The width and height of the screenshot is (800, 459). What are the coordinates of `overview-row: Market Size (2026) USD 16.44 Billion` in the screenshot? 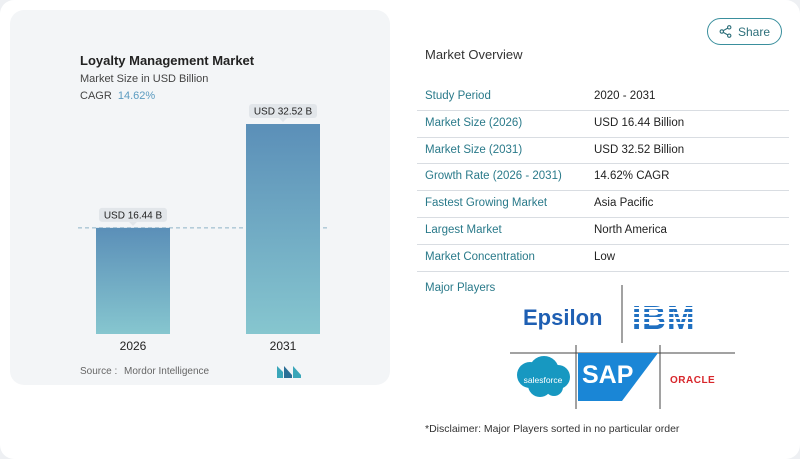 It's located at (603, 124).